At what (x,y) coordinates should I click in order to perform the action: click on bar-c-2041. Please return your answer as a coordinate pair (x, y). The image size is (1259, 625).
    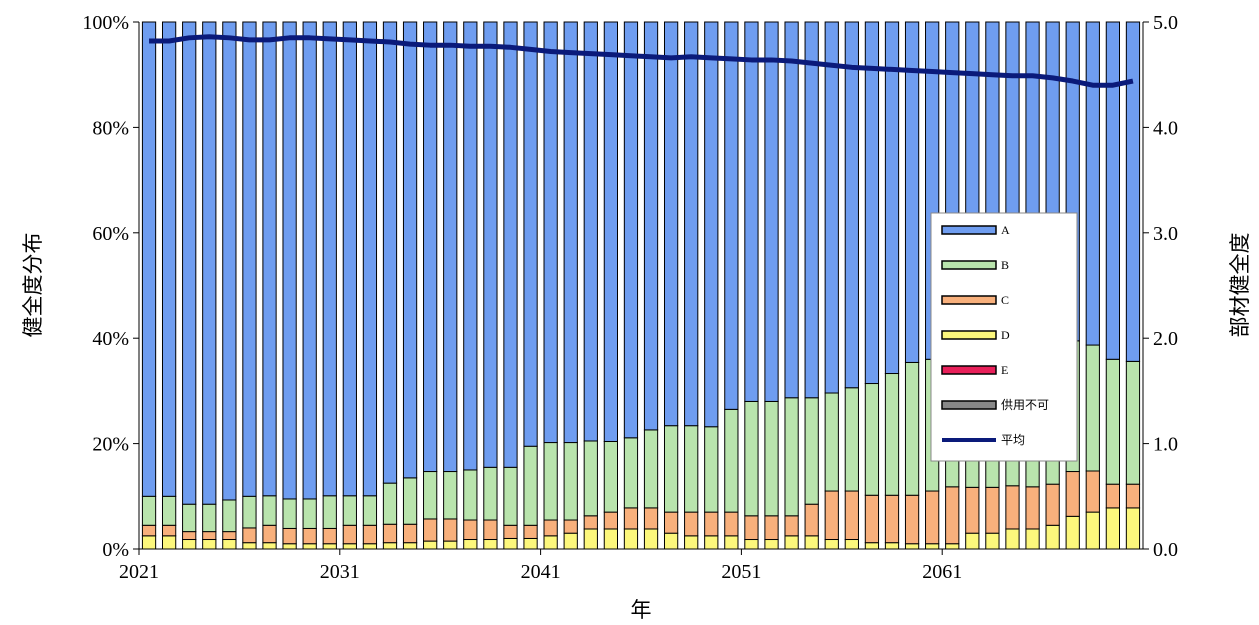
    Looking at the image, I should click on (550, 528).